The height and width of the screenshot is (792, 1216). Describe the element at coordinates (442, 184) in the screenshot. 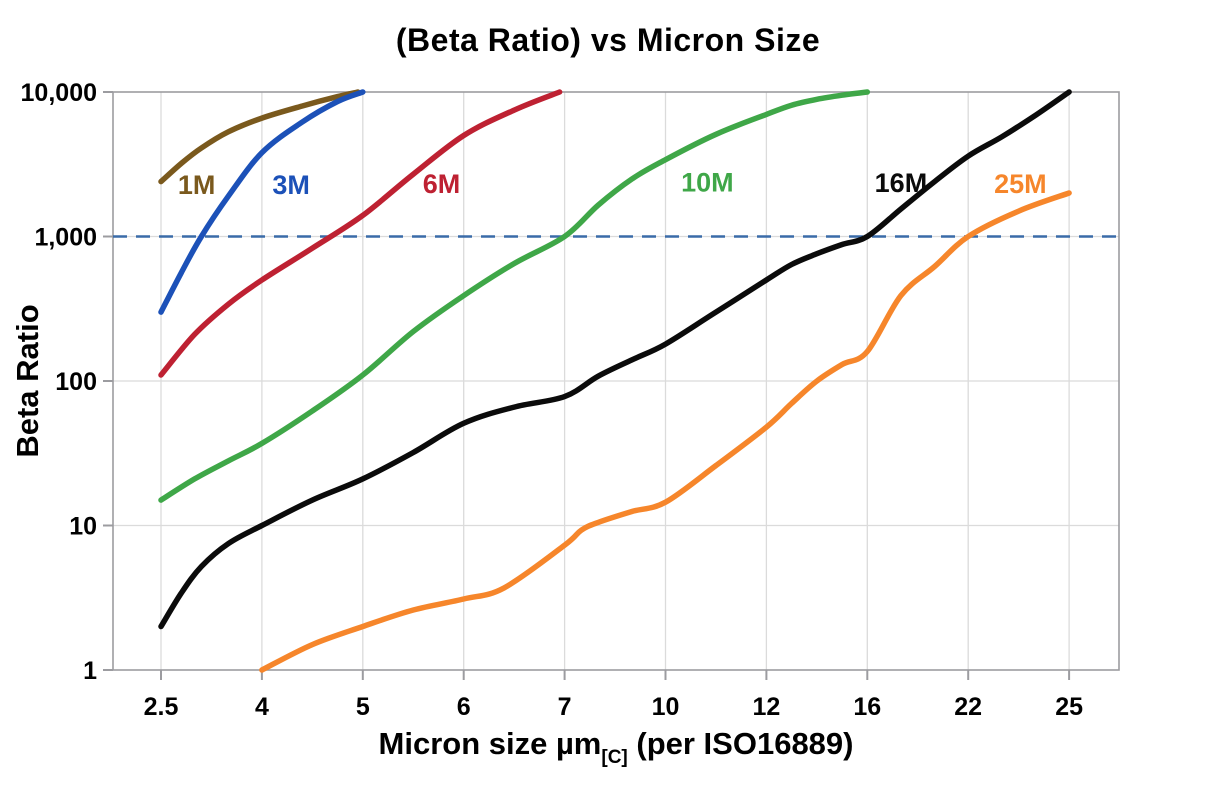

I see `series-6M-label: 6M` at that location.